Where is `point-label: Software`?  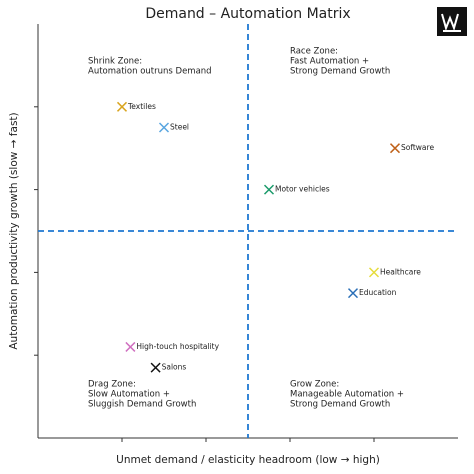
point-label: Software is located at coordinates (417, 147).